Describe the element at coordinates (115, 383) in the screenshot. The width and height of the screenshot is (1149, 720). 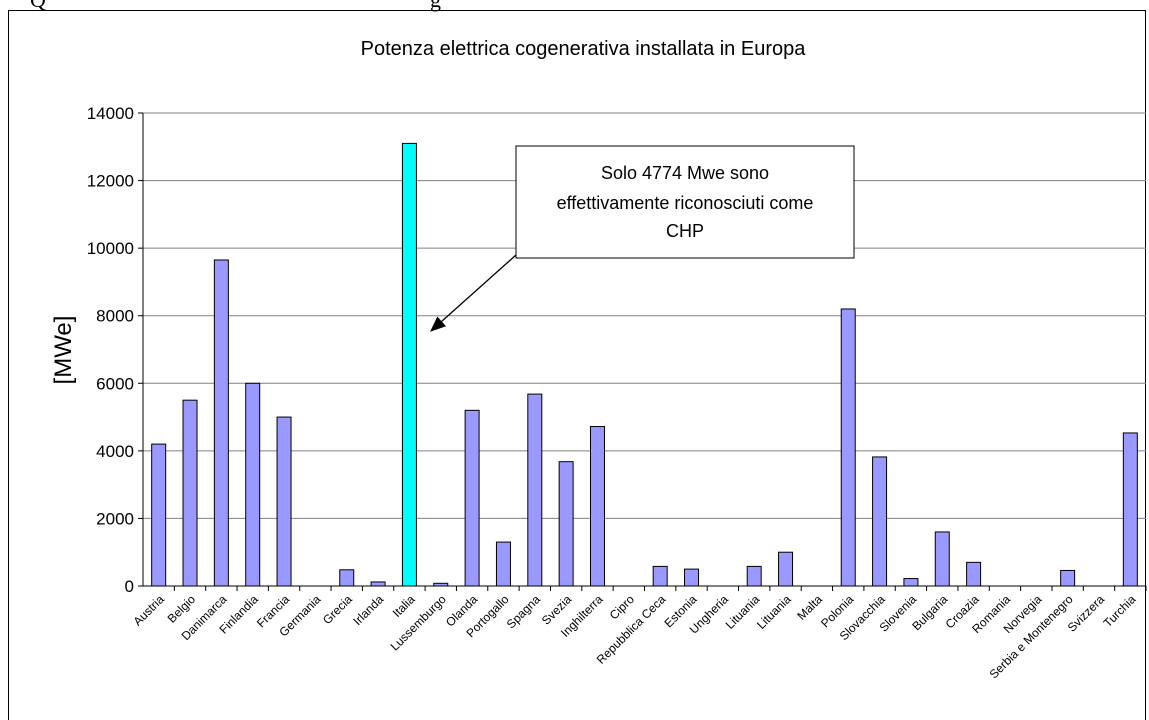
I see `y-tick-label: 6000` at that location.